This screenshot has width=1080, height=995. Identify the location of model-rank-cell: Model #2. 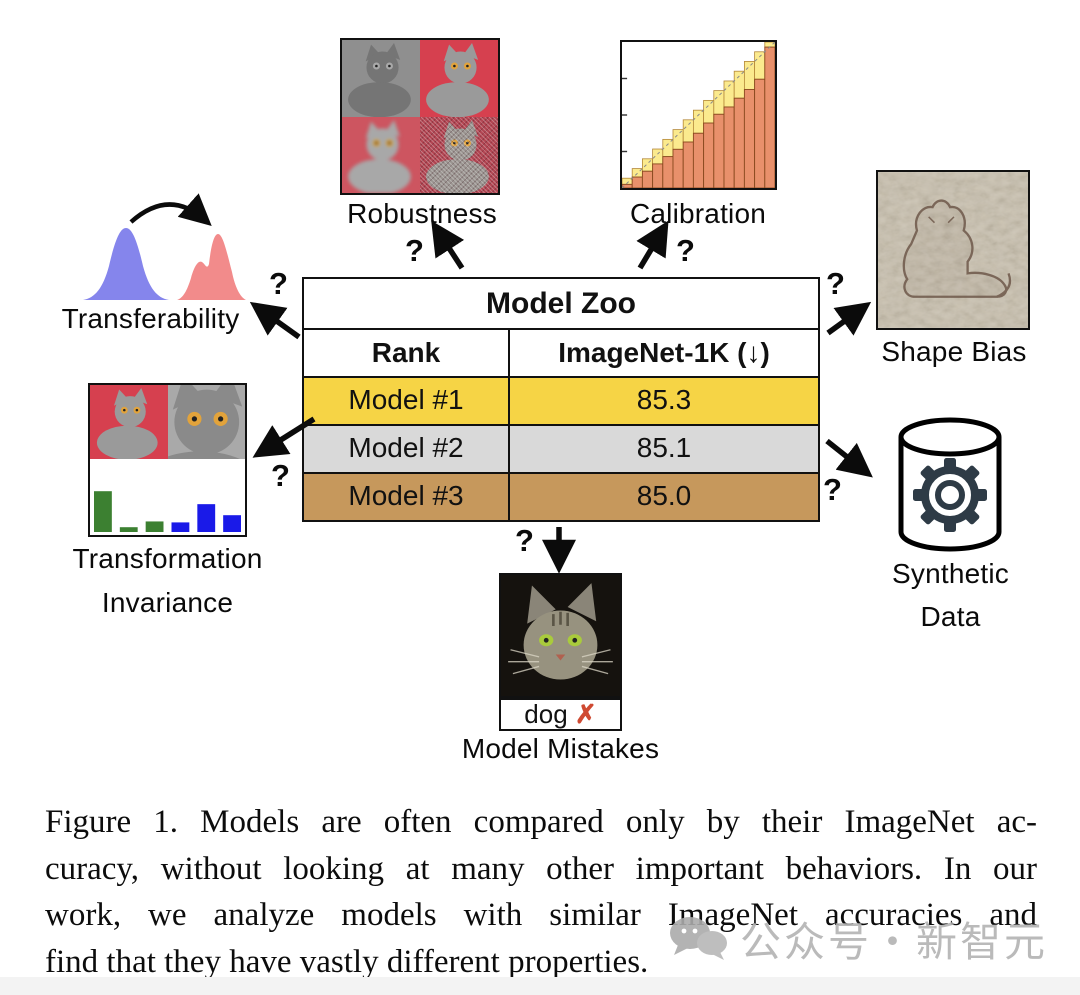
(407, 449).